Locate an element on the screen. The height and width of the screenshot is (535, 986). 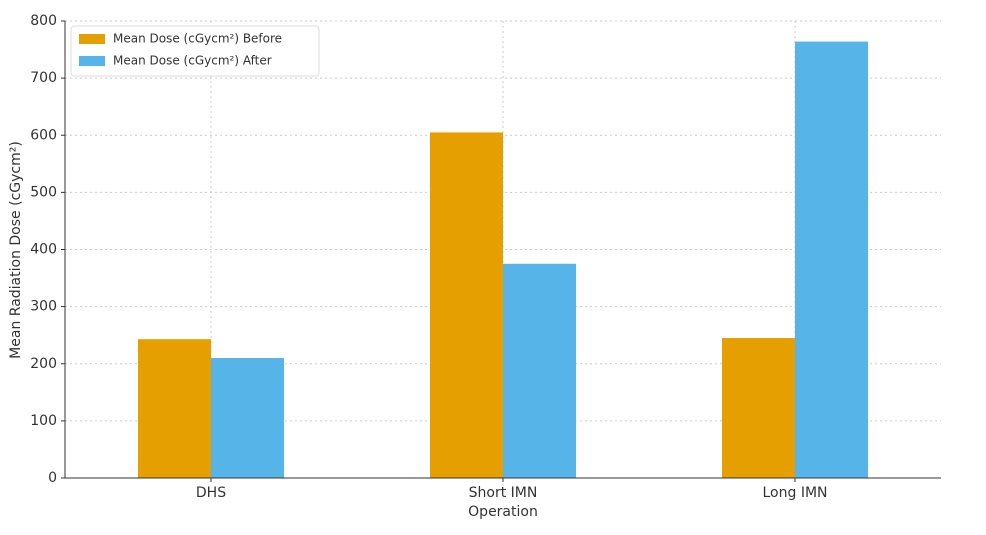
y-tick-label: 500 is located at coordinates (43, 192).